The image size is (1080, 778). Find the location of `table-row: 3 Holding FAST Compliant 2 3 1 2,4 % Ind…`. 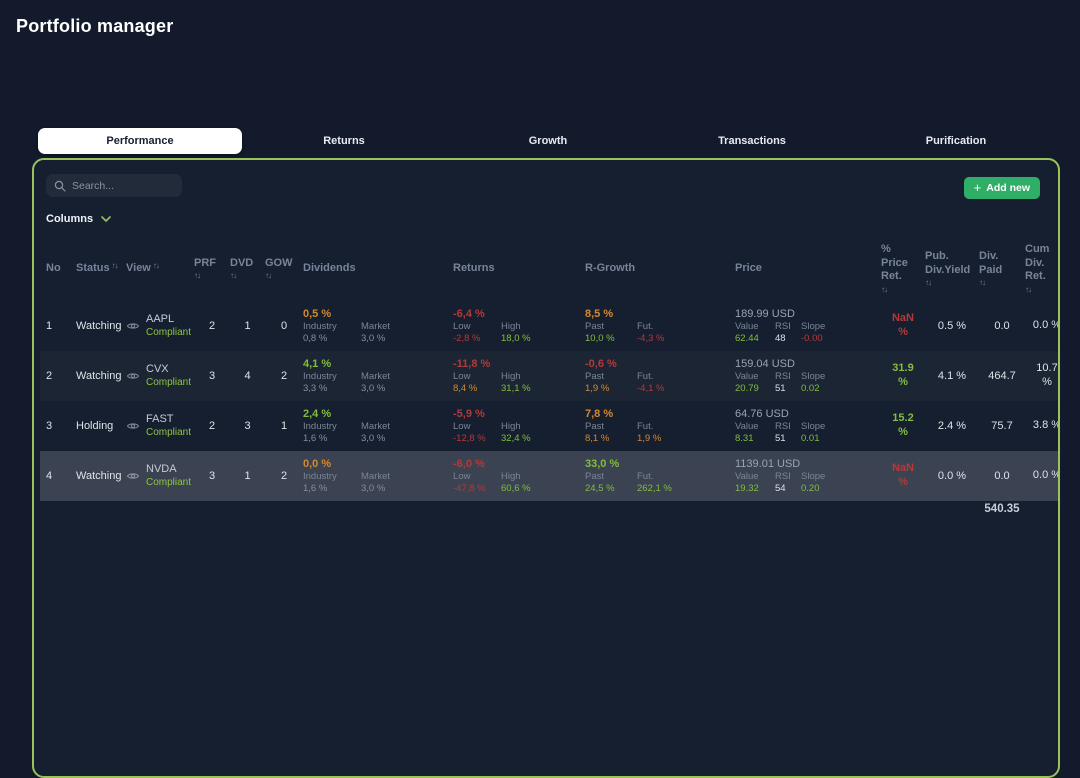

table-row: 3 Holding FAST Compliant 2 3 1 2,4 % Ind… is located at coordinates (549, 426).